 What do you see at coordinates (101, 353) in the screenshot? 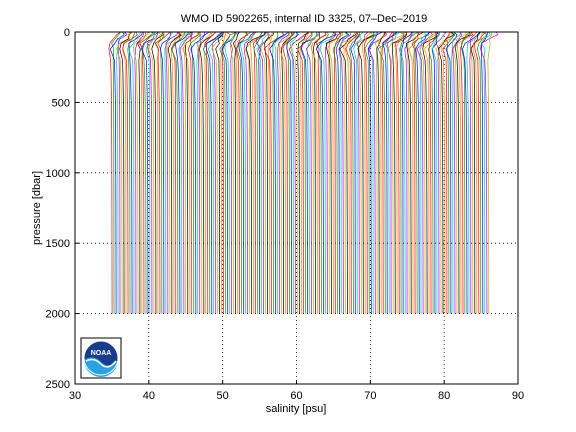
I see `svg-text: NOAA` at bounding box center [101, 353].